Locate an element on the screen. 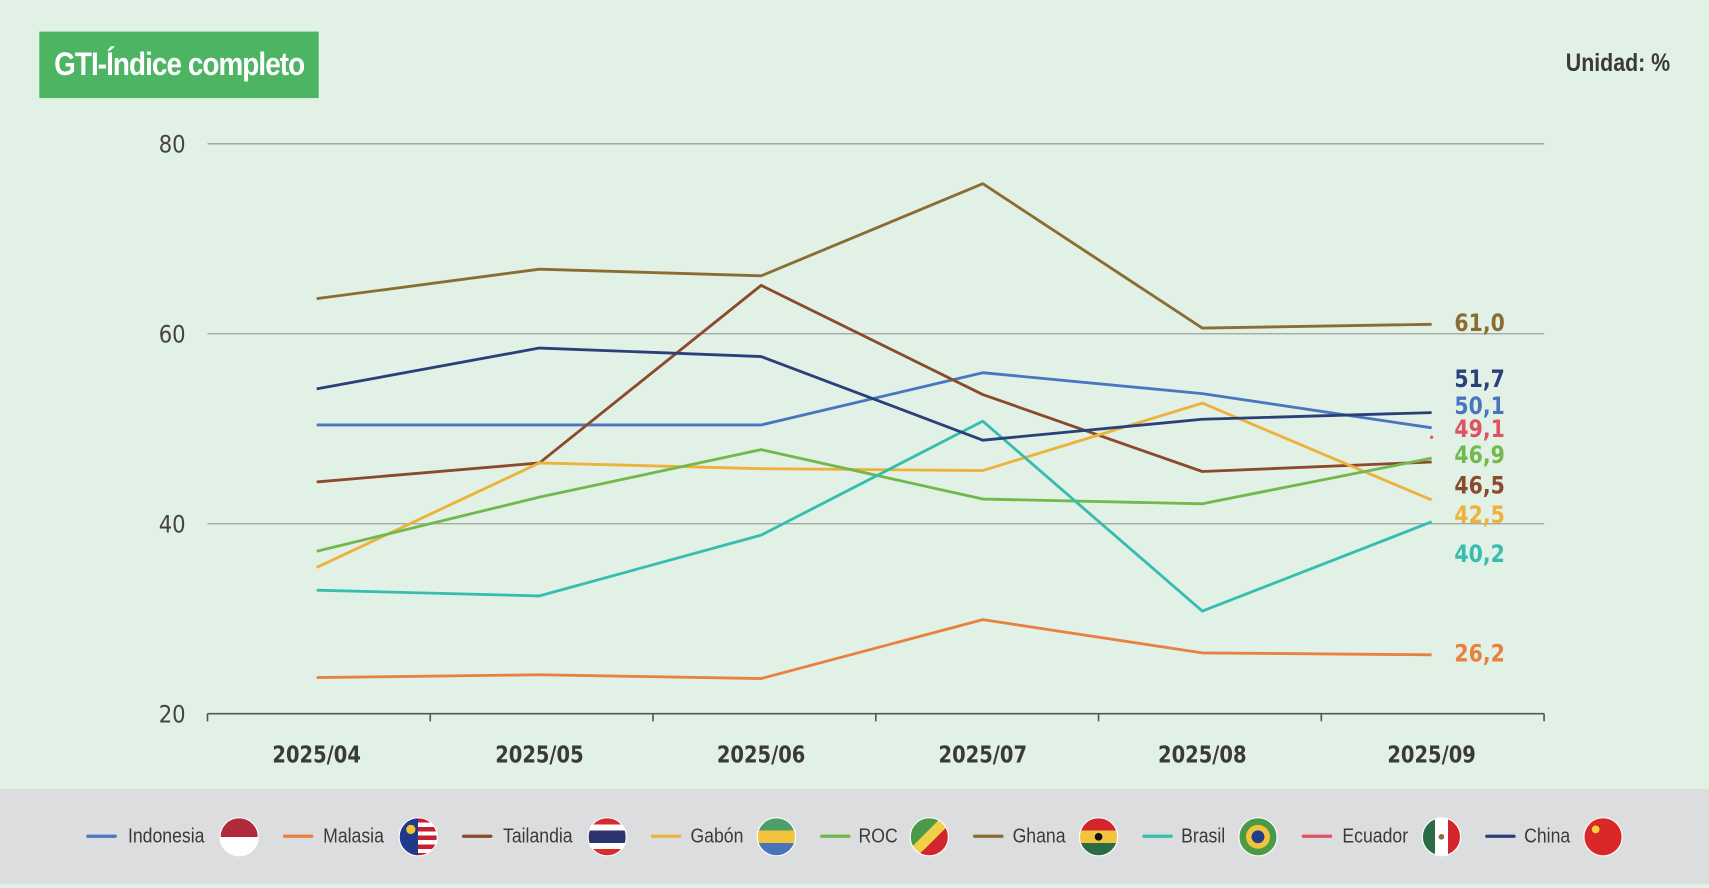  y-tick-label: 40 is located at coordinates (172, 525).